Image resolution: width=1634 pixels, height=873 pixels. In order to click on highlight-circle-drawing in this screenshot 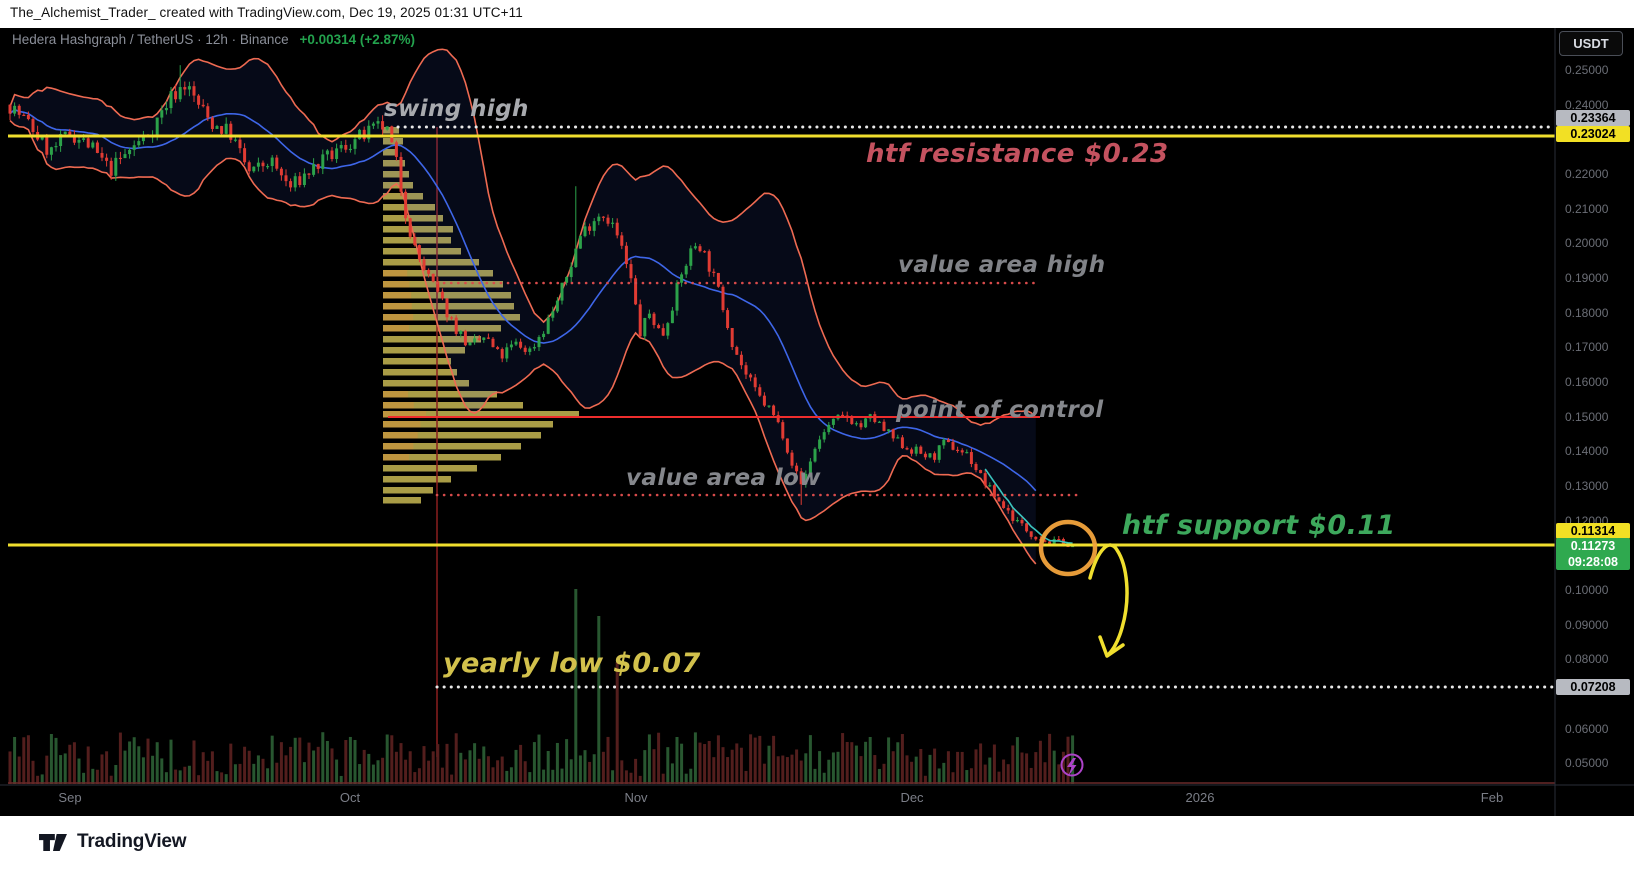, I will do `click(1068, 548)`.